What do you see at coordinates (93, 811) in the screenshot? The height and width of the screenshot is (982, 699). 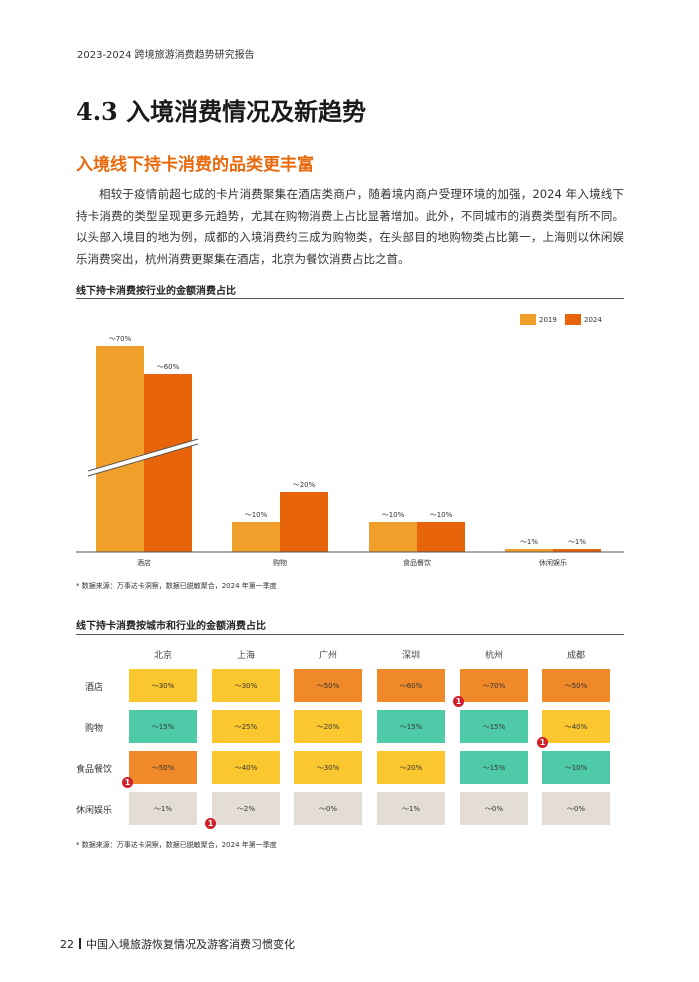 I see `category-row-header: 休闲娱乐` at bounding box center [93, 811].